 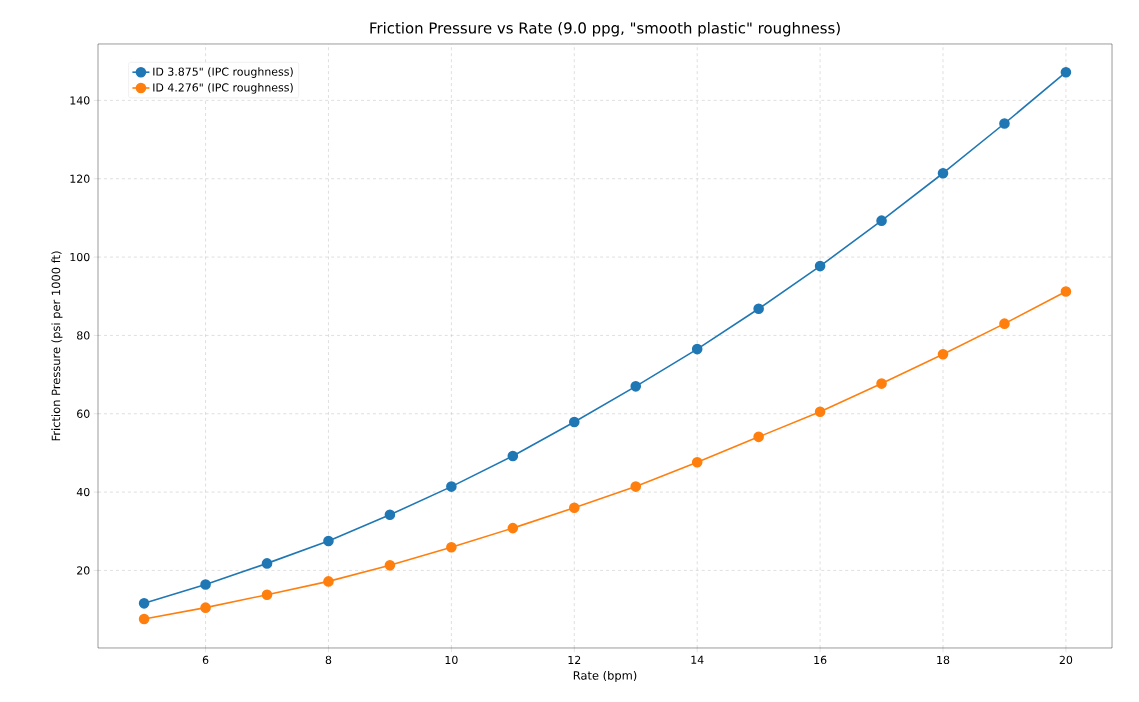 What do you see at coordinates (605, 676) in the screenshot?
I see `x-axis-title: Rate (bpm)` at bounding box center [605, 676].